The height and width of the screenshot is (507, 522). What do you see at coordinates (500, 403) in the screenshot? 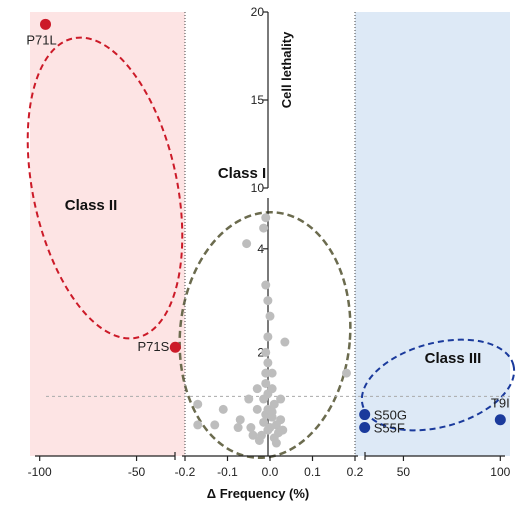
I see `point-label: T9I` at bounding box center [500, 403].